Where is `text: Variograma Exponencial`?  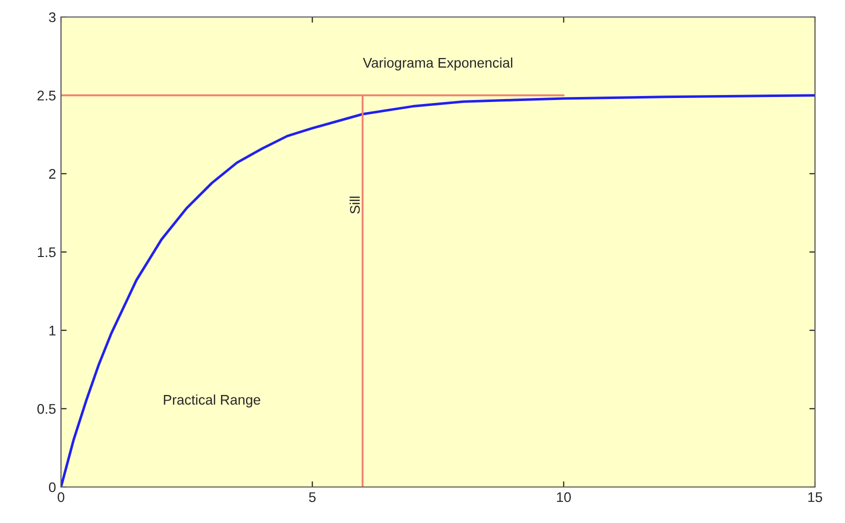
text: Variograma Exponencial is located at coordinates (437, 64).